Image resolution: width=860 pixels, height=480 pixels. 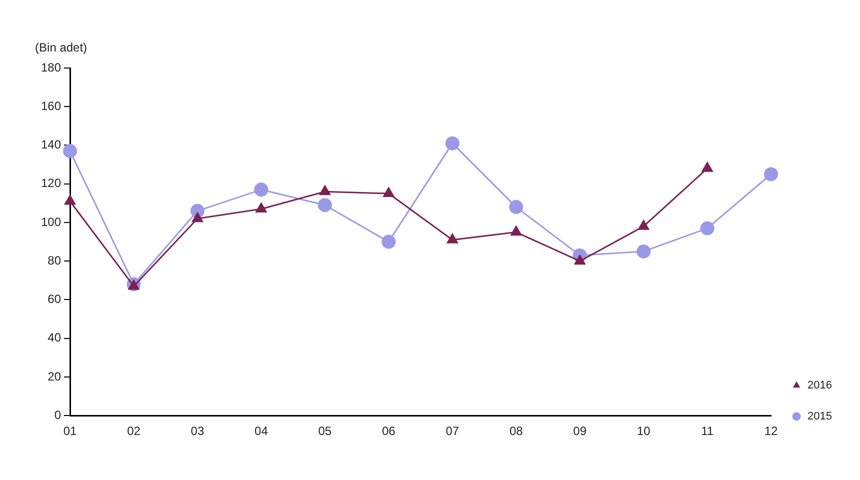 What do you see at coordinates (61, 47) in the screenshot?
I see `y-axis-title: (Bin adet)` at bounding box center [61, 47].